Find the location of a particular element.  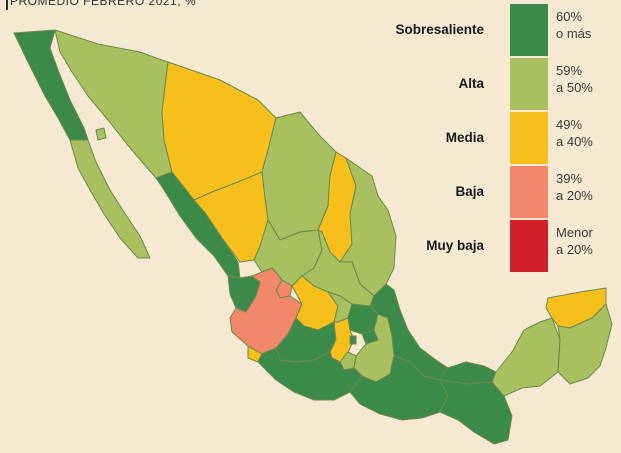

legend-range-line2: o más is located at coordinates (574, 33).